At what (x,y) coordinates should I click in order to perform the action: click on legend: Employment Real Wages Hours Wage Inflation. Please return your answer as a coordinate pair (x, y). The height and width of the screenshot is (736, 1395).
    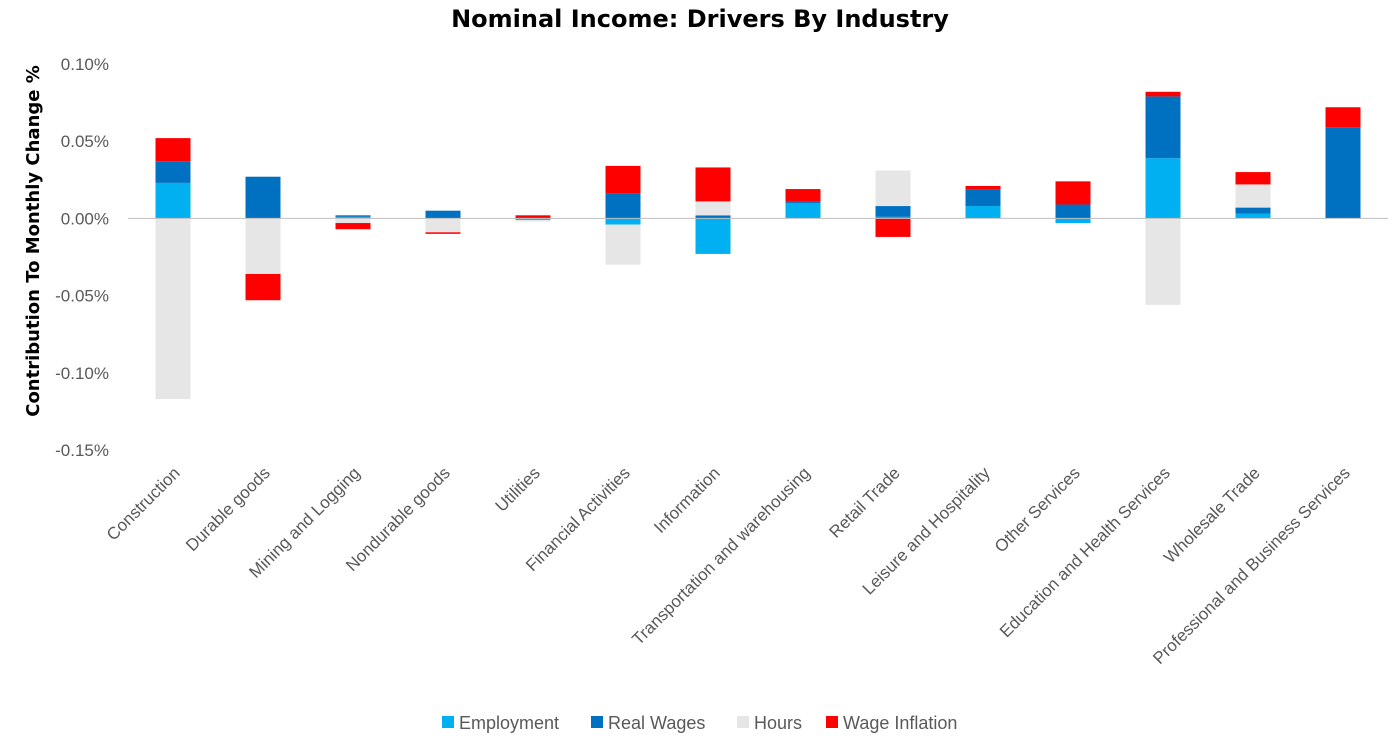
    Looking at the image, I should click on (699, 723).